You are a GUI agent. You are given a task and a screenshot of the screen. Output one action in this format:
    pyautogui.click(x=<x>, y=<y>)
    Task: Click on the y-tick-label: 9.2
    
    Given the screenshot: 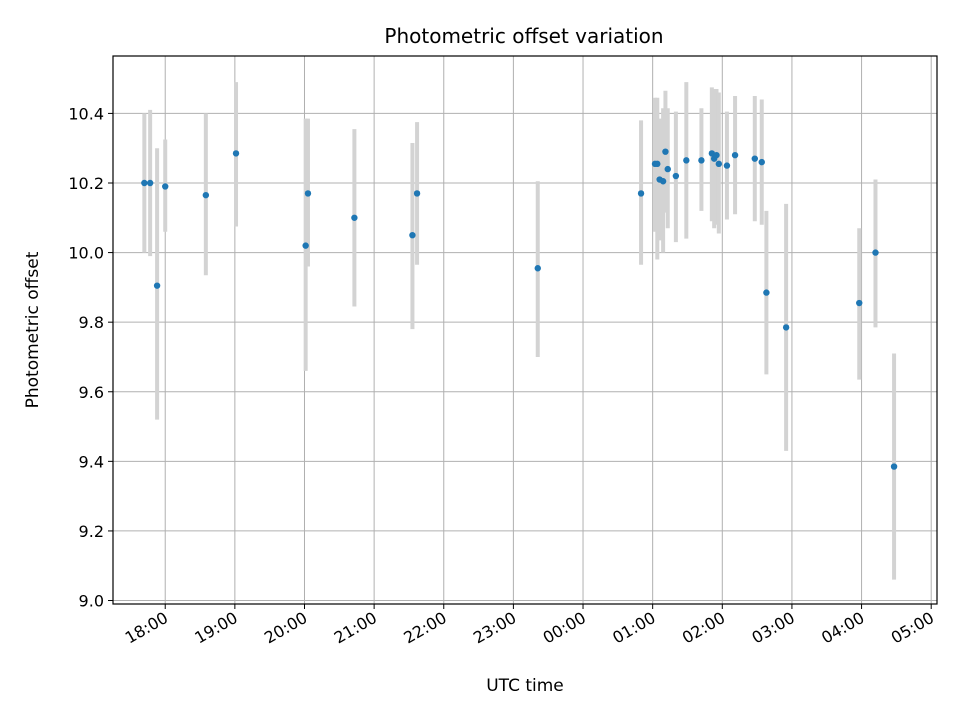 What is the action you would take?
    pyautogui.click(x=91, y=531)
    